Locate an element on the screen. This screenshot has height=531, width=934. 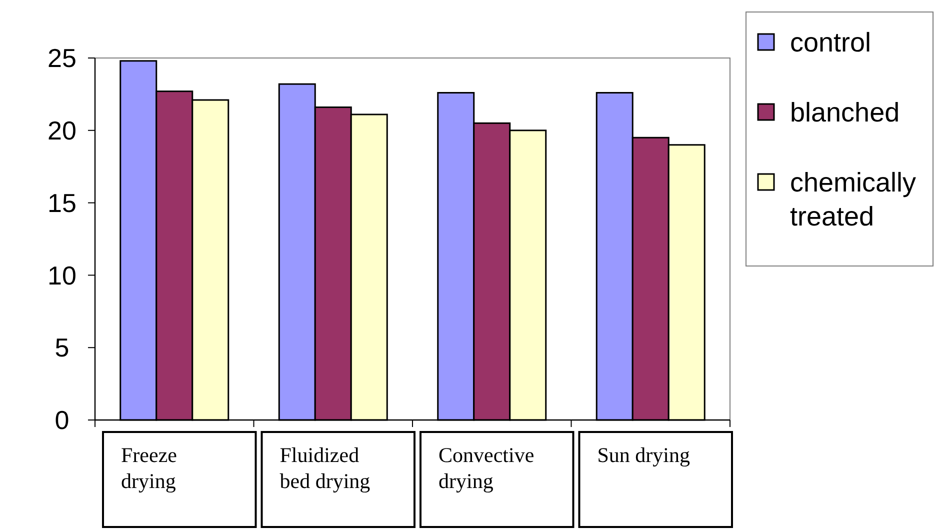
y-tick-label: 5 is located at coordinates (62, 347).